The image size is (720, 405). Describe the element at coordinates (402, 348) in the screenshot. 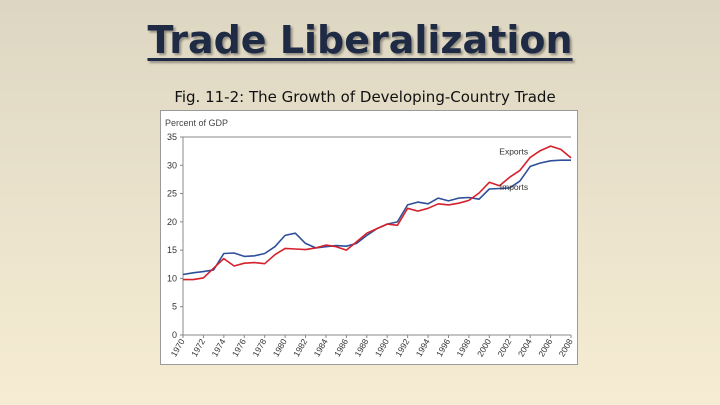

I see `x-tick-label: 1992` at that location.